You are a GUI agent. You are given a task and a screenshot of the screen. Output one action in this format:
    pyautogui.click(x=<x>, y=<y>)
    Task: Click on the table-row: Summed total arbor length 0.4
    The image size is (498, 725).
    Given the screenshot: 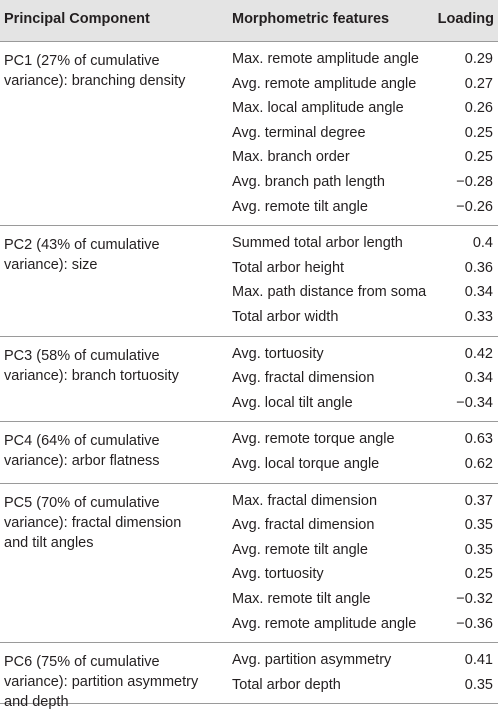 What is the action you would take?
    pyautogui.click(x=249, y=243)
    